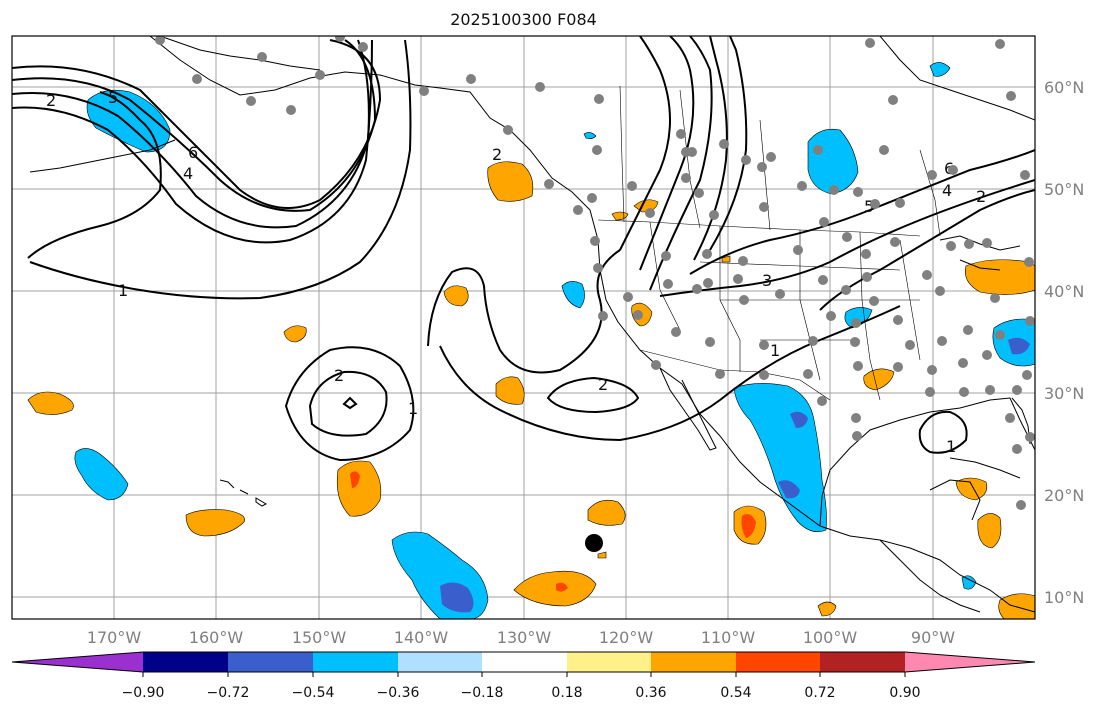 The width and height of the screenshot is (1105, 712). I want to click on colorbar-tick-label: 0.18, so click(566, 693).